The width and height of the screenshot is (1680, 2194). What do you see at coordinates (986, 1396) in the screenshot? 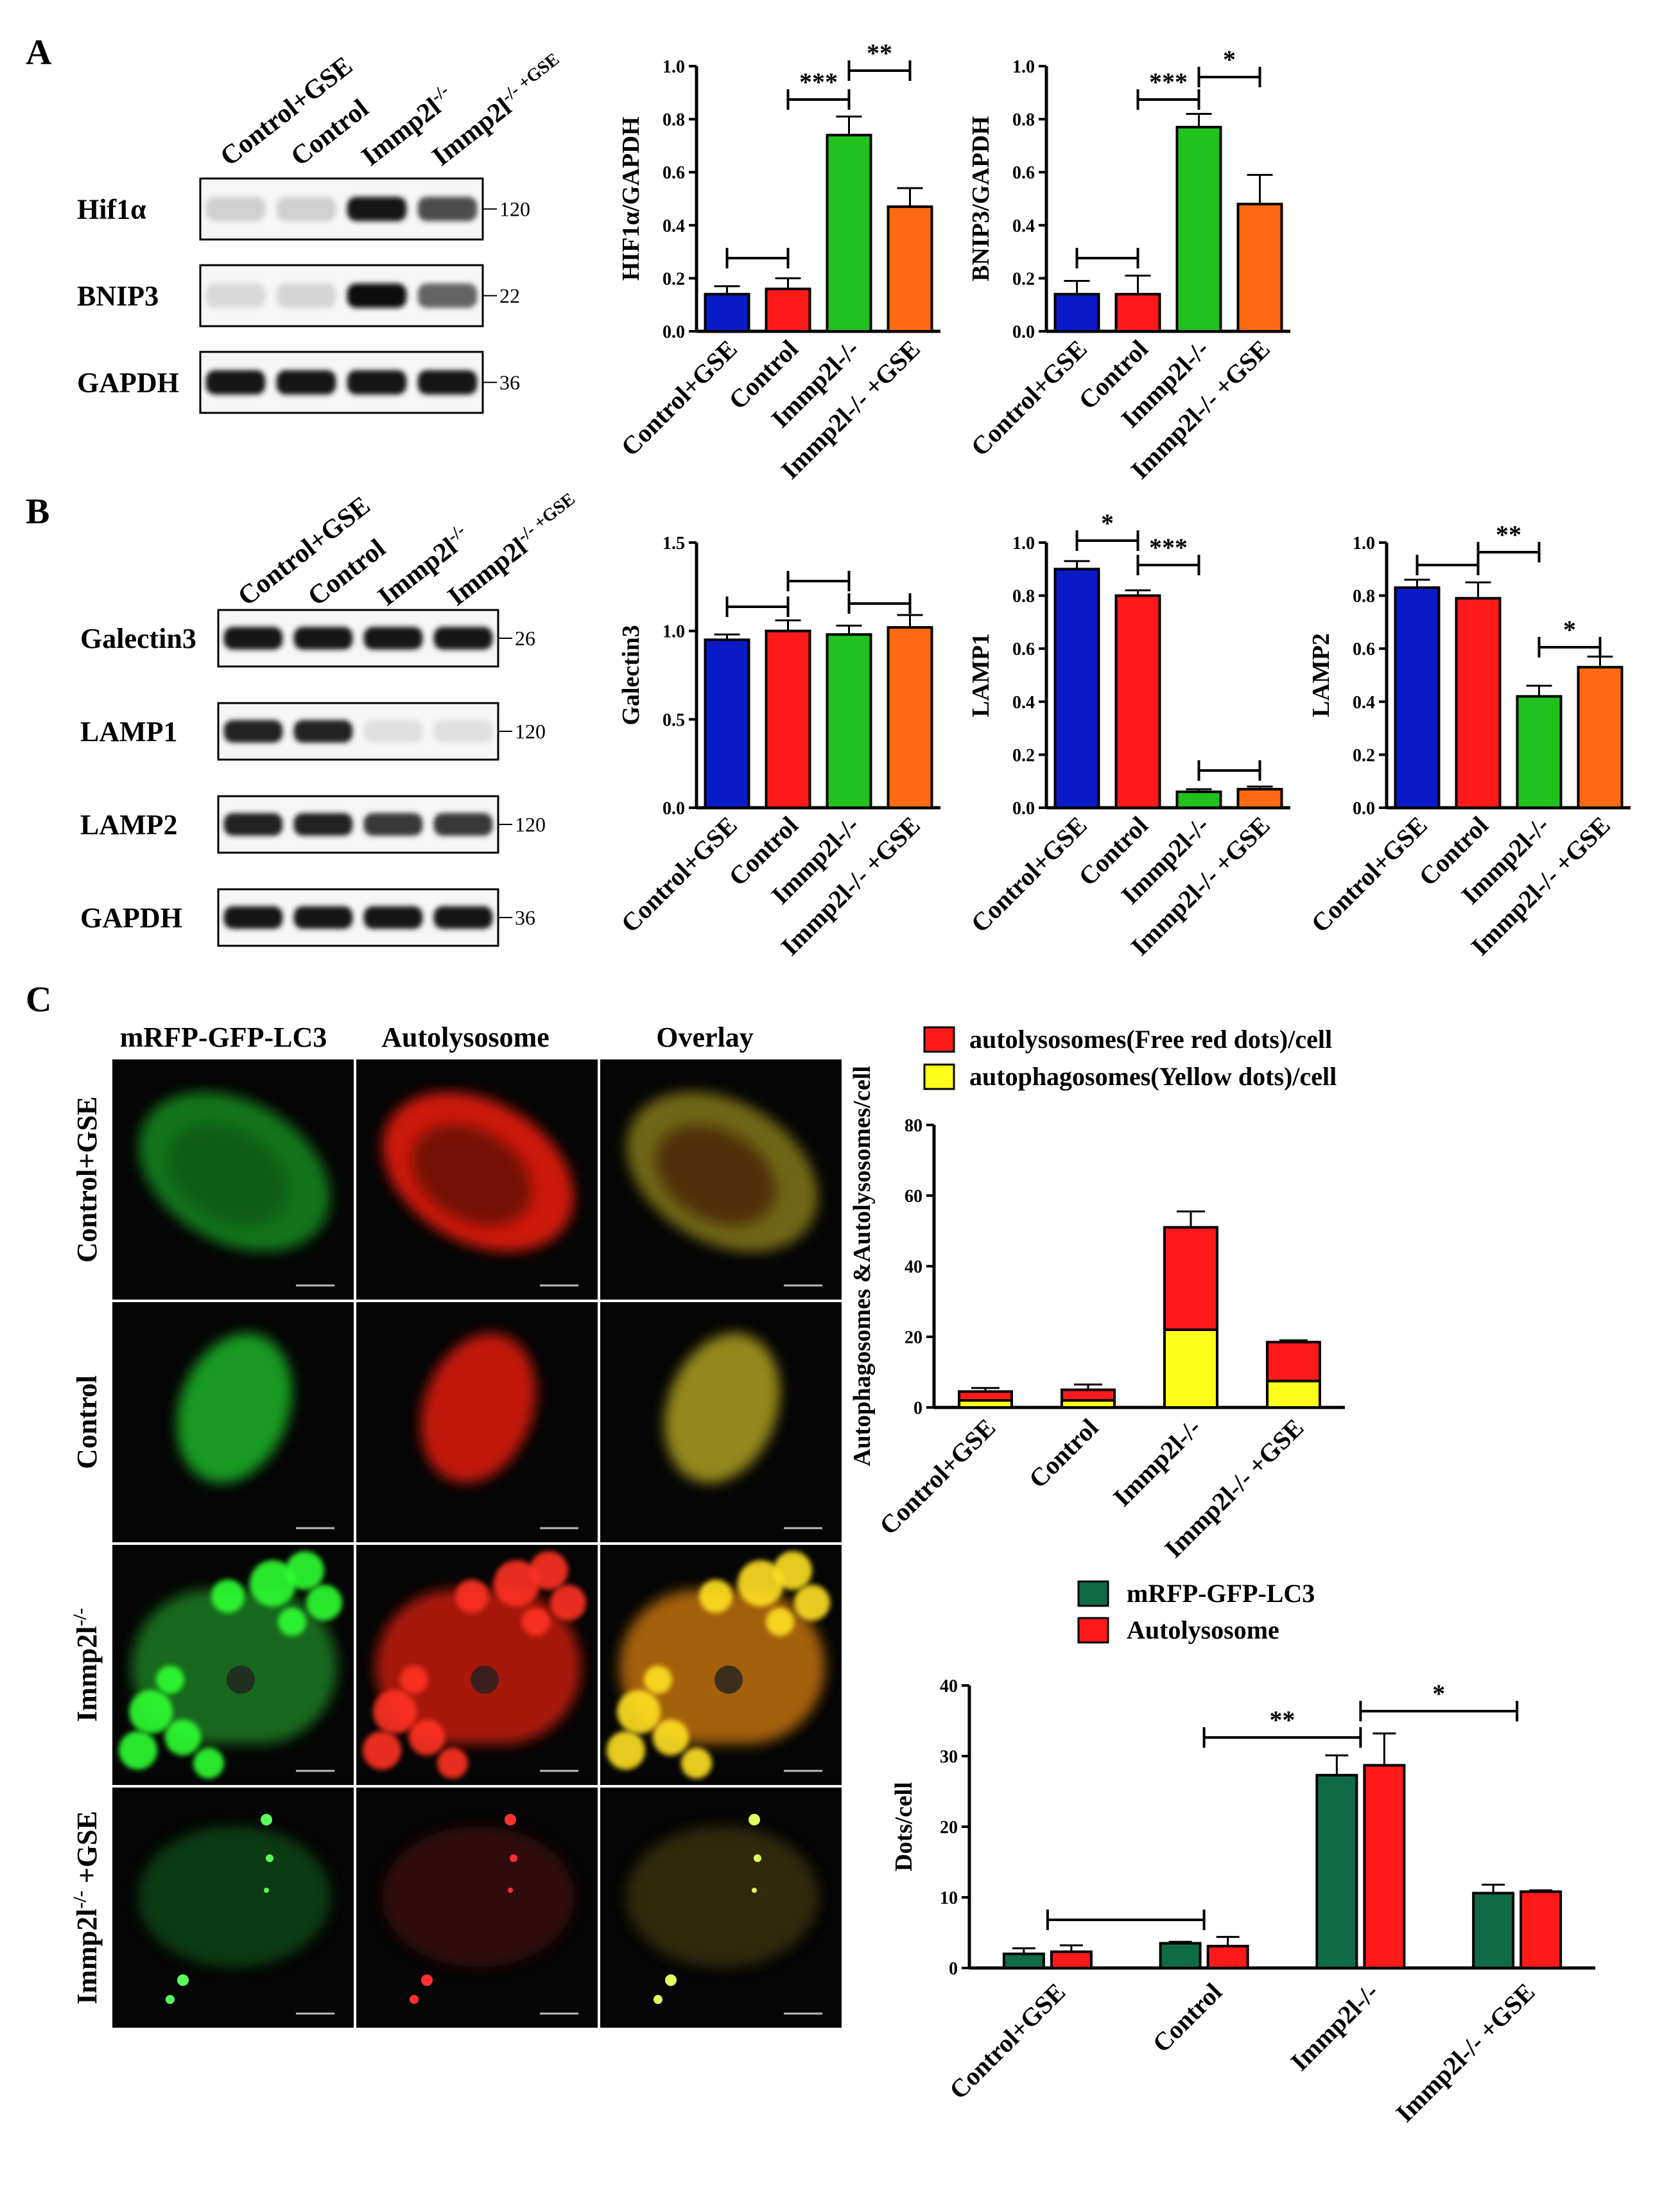
I see `bar-segment` at bounding box center [986, 1396].